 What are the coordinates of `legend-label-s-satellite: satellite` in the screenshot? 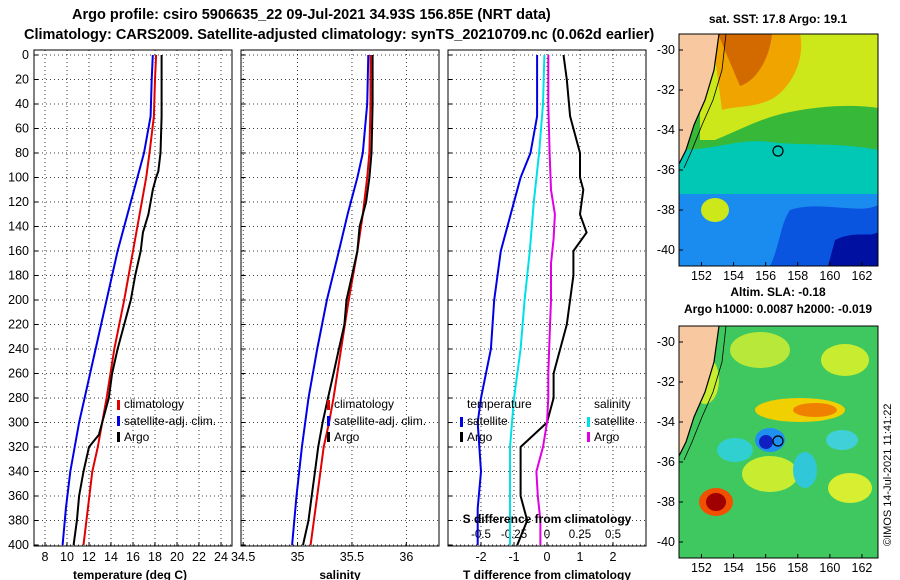 It's located at (614, 421).